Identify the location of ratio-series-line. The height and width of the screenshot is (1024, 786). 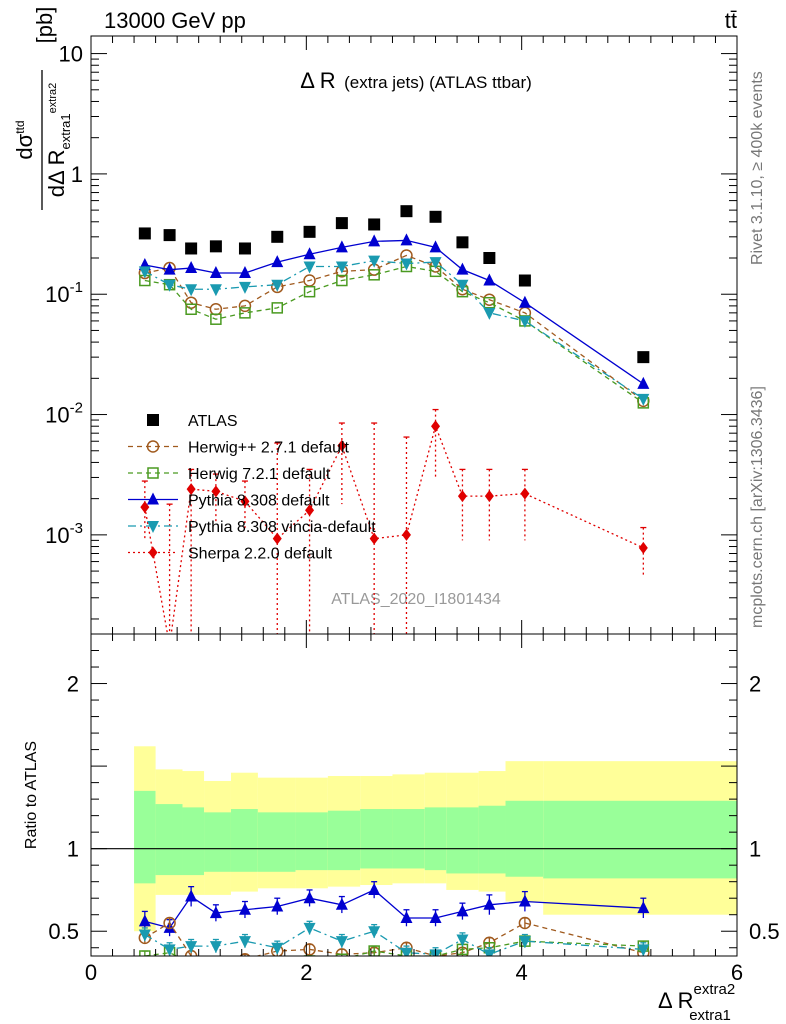
(394, 948).